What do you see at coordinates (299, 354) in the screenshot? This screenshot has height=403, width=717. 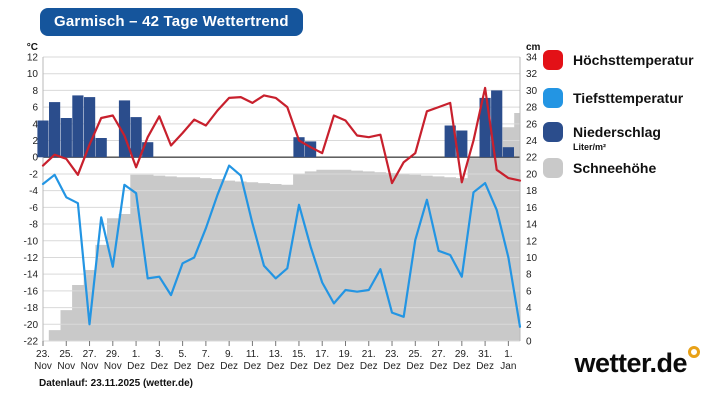 I see `svg-text: 15.` at bounding box center [299, 354].